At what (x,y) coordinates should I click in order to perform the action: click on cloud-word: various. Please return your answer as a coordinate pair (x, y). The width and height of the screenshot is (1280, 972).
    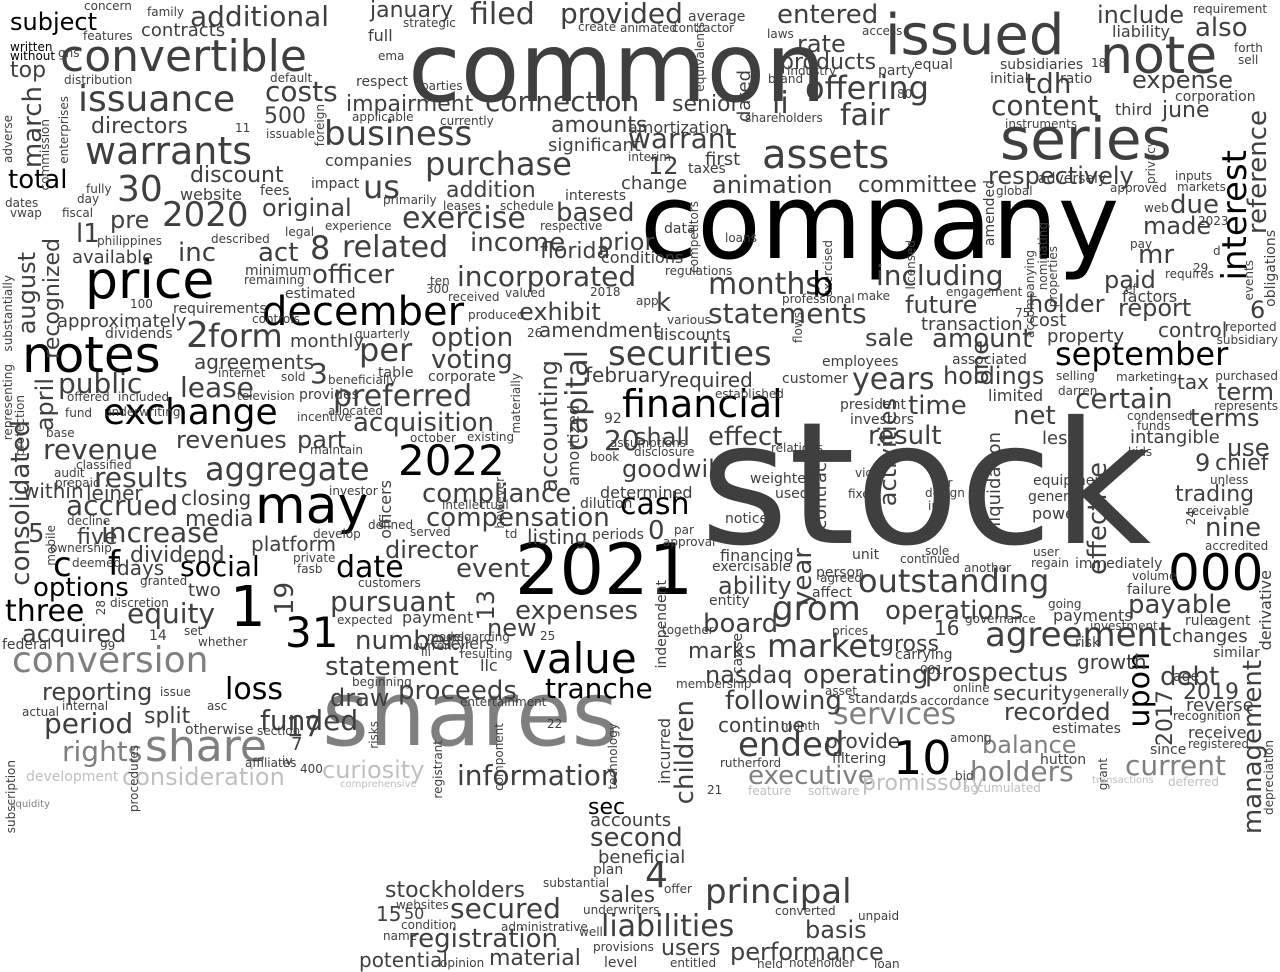
    Looking at the image, I should click on (689, 320).